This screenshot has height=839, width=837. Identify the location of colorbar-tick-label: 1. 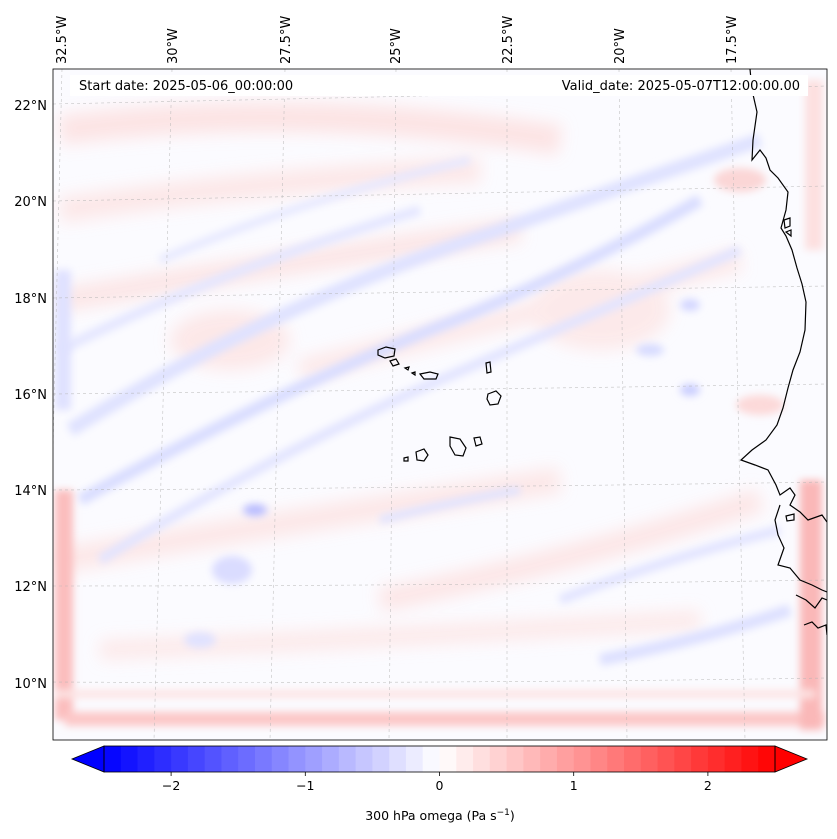
(574, 785).